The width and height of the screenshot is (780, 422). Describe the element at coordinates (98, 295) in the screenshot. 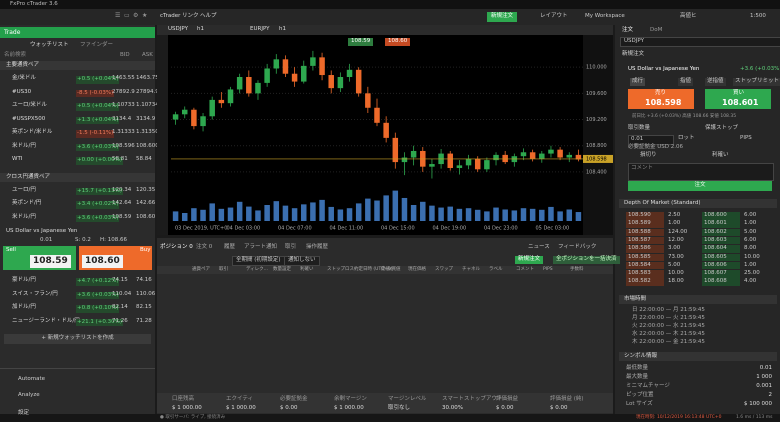

I see `symbol-change: +3.6 (+0.03%)` at that location.